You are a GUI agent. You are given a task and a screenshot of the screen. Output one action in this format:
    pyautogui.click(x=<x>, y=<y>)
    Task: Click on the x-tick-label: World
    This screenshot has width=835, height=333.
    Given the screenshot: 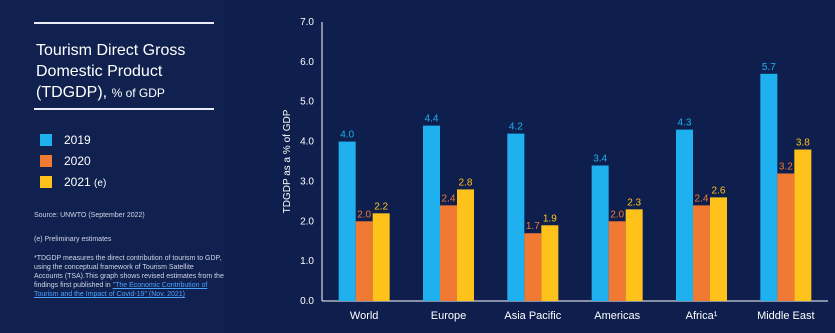 What is the action you would take?
    pyautogui.click(x=364, y=316)
    